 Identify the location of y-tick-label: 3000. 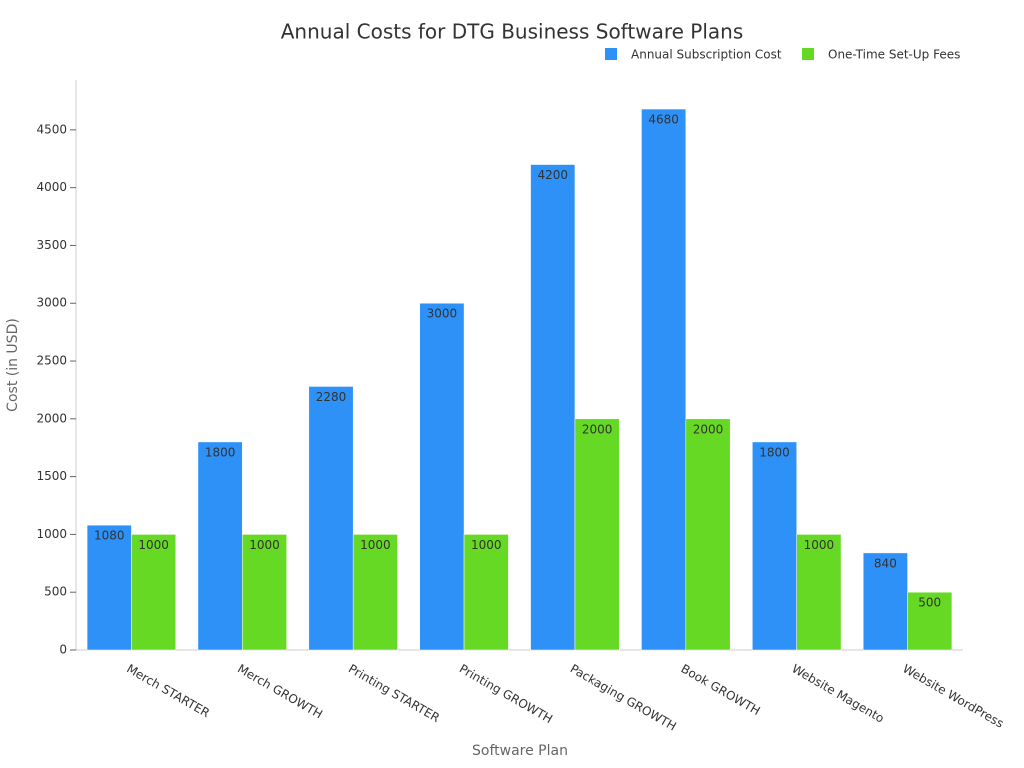
(51, 303).